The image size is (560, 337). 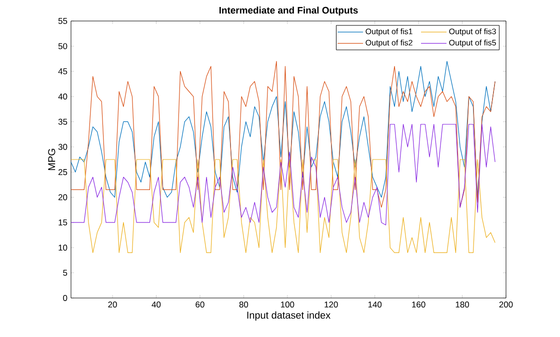 What do you see at coordinates (63, 172) in the screenshot?
I see `y-tick-label: 25` at bounding box center [63, 172].